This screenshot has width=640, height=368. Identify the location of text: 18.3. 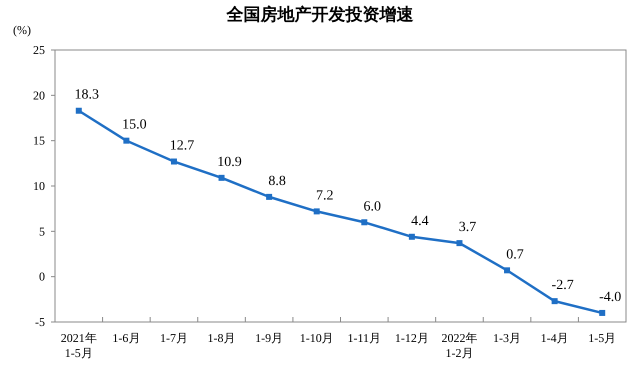
(87, 95).